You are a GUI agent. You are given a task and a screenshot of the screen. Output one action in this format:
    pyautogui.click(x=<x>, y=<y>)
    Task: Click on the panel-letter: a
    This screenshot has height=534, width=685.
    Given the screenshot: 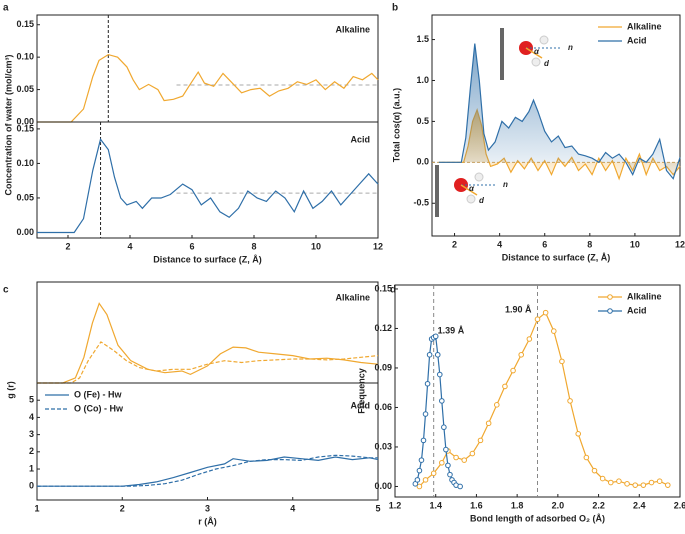 What is the action you would take?
    pyautogui.click(x=6, y=8)
    